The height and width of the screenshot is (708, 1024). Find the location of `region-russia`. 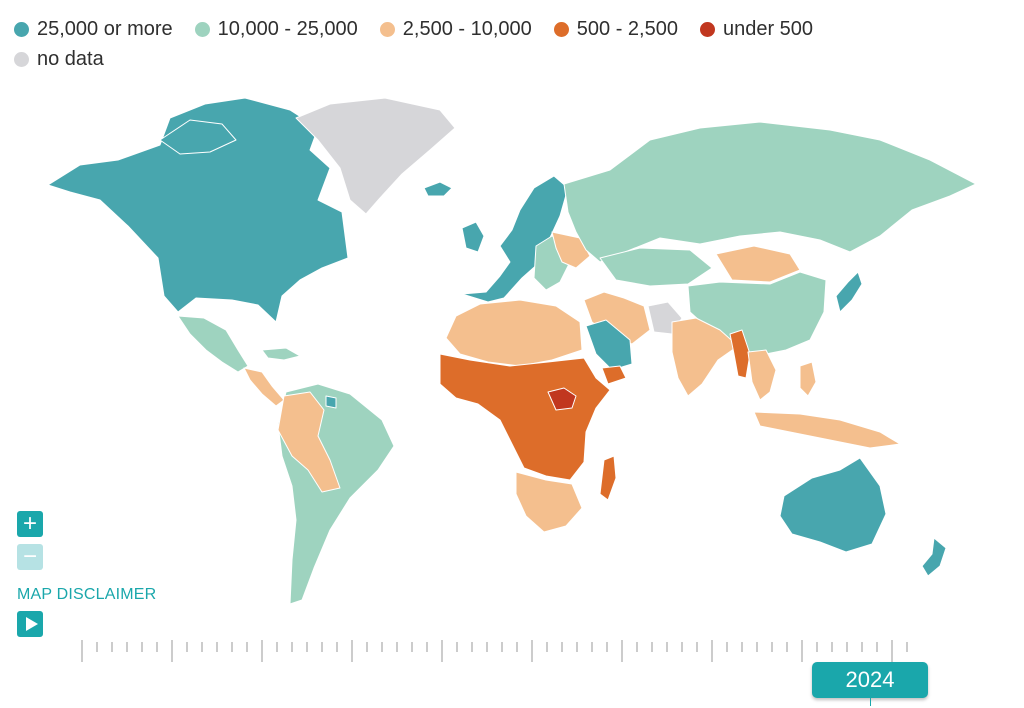

region-russia is located at coordinates (770, 192).